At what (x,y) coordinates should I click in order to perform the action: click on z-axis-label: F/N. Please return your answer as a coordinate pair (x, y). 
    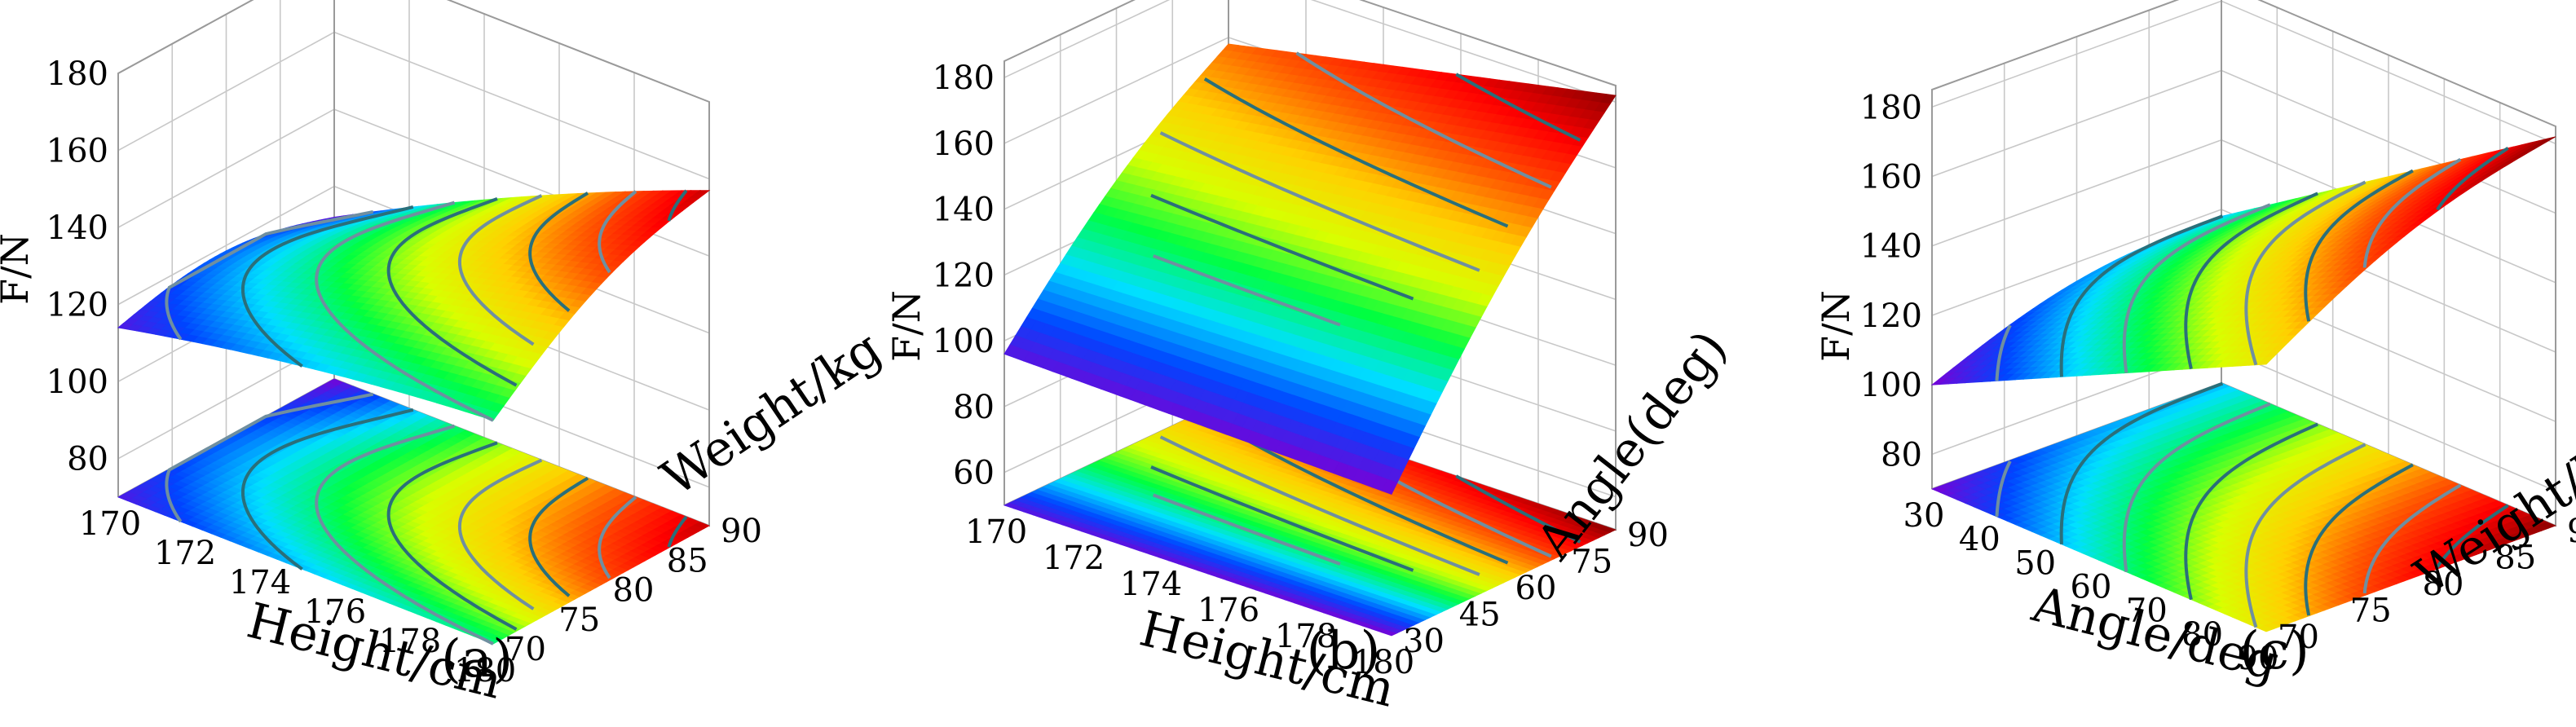
    Looking at the image, I should click on (18, 269).